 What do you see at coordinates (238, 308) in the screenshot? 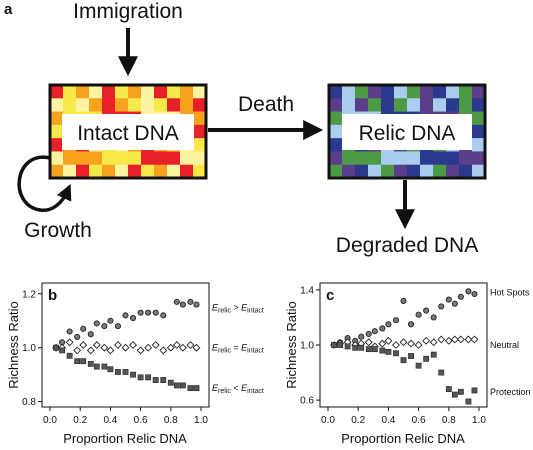
I see `panel-annotation: Erelic > Eintact` at bounding box center [238, 308].